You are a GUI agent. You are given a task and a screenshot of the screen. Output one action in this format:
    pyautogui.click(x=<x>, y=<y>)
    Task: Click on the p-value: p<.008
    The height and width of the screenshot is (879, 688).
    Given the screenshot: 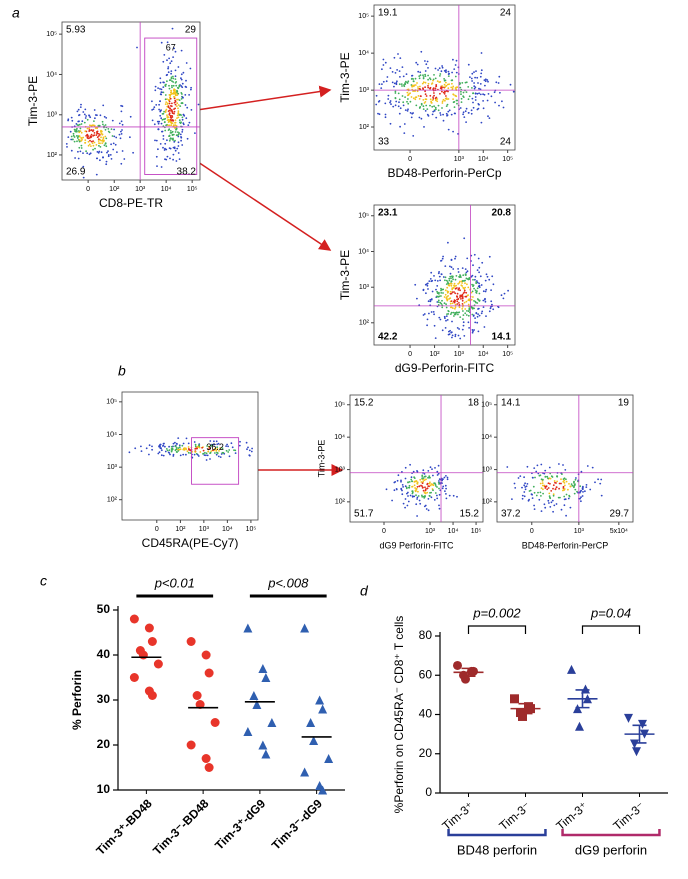 What is the action you would take?
    pyautogui.click(x=288, y=582)
    